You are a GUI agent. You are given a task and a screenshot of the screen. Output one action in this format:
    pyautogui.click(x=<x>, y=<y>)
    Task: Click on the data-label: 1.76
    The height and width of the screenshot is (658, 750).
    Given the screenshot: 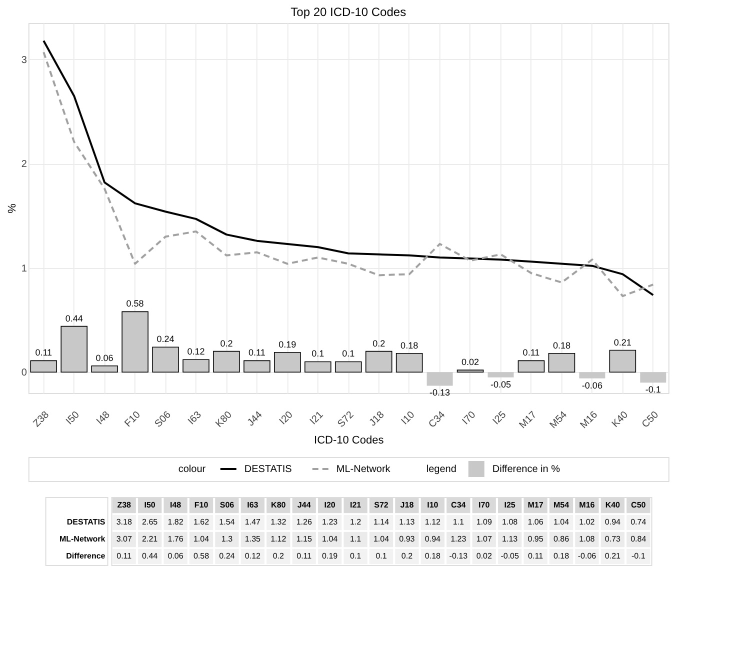 What is the action you would take?
    pyautogui.click(x=176, y=539)
    